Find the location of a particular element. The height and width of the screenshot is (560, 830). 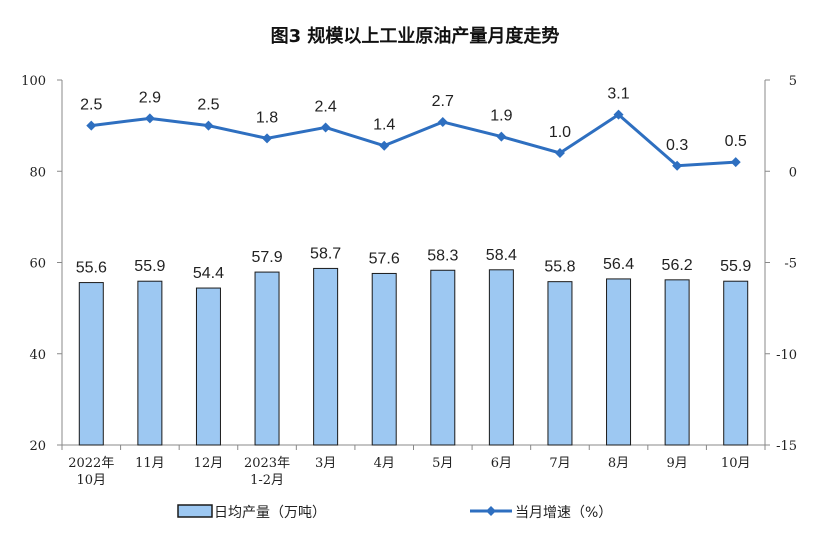

left-tick-label: 80 is located at coordinates (37, 172).